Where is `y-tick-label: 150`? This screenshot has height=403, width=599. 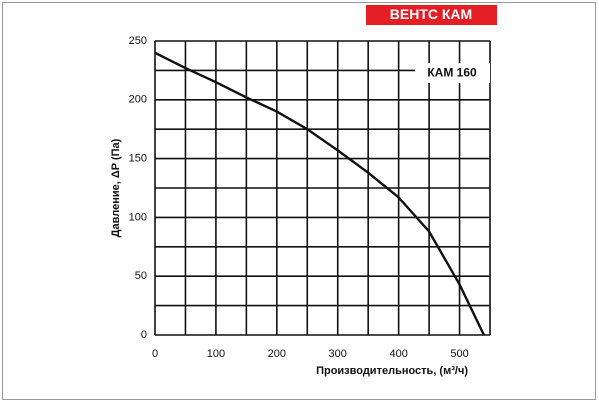
y-tick-label: 150 is located at coordinates (138, 159).